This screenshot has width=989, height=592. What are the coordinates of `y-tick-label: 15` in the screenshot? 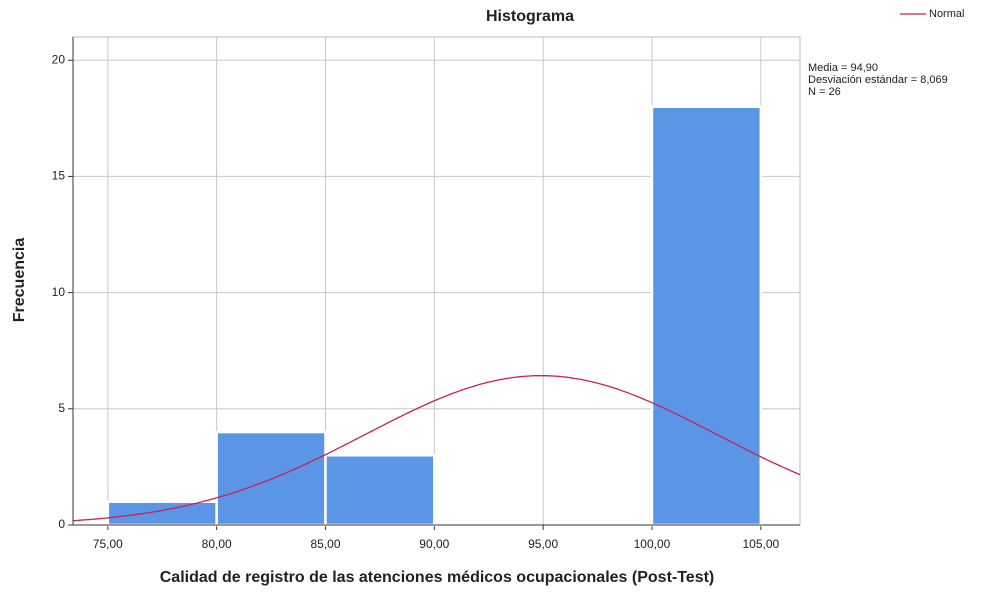 It's located at (59, 176).